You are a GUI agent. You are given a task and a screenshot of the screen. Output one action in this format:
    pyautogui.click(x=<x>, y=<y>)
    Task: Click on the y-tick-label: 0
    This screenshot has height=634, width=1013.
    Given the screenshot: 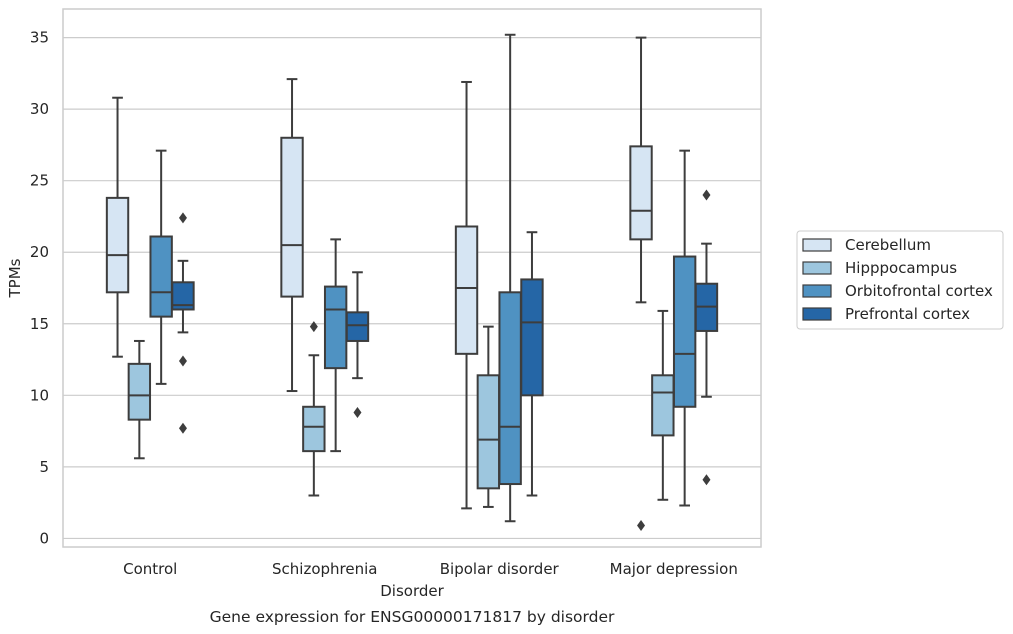 What is the action you would take?
    pyautogui.click(x=44, y=538)
    